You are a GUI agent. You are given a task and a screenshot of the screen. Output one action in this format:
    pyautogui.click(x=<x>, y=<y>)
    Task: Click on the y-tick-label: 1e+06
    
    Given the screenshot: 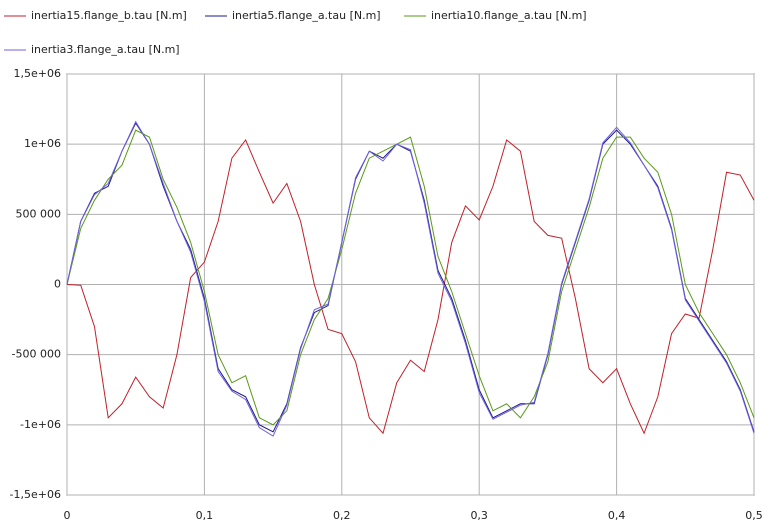 What is the action you would take?
    pyautogui.click(x=42, y=143)
    